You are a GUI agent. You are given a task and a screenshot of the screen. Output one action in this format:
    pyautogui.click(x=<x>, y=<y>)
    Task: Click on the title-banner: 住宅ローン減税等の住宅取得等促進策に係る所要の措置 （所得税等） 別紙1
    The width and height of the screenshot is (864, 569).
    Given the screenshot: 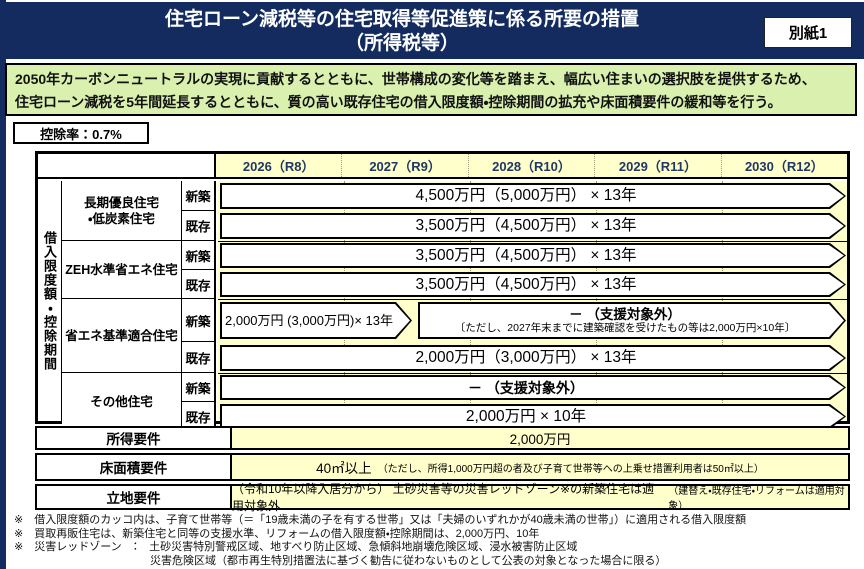 What is the action you would take?
    pyautogui.click(x=432, y=30)
    